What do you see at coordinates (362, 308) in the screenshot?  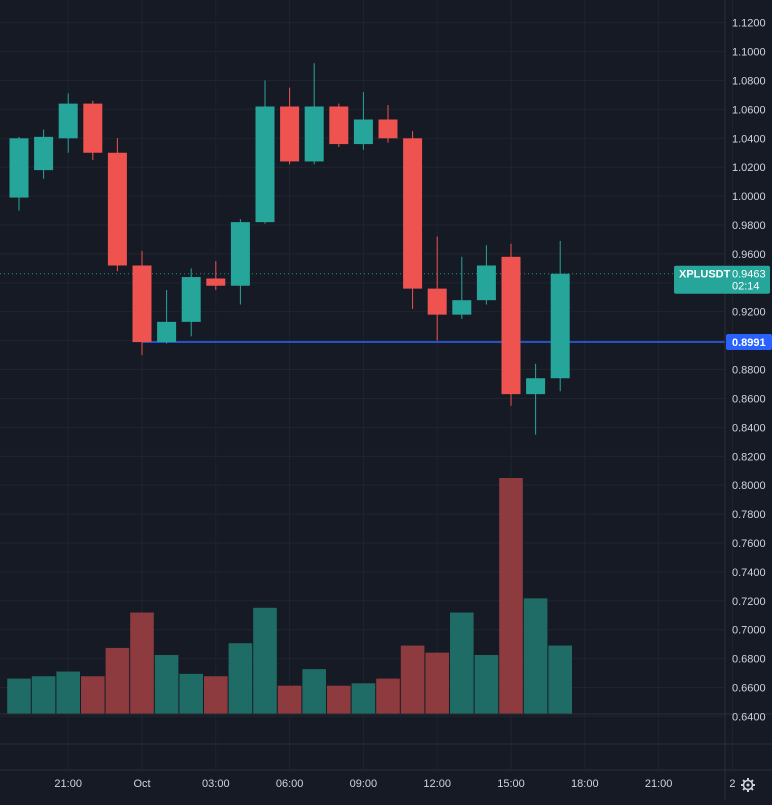 I see `price-lines` at bounding box center [362, 308].